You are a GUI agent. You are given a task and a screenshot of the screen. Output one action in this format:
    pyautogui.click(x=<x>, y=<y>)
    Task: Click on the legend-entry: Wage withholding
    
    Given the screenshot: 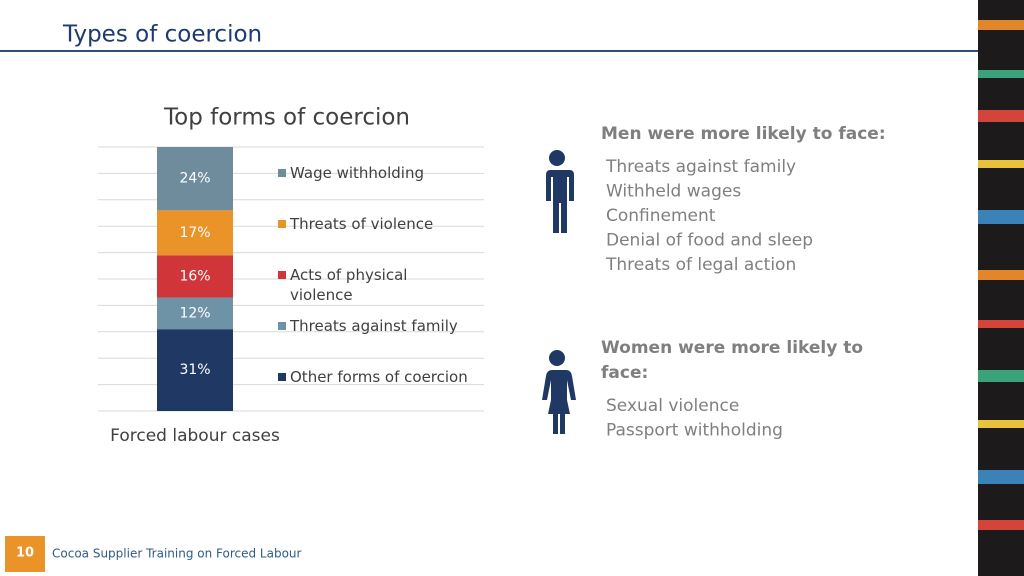 What is the action you would take?
    pyautogui.click(x=374, y=173)
    